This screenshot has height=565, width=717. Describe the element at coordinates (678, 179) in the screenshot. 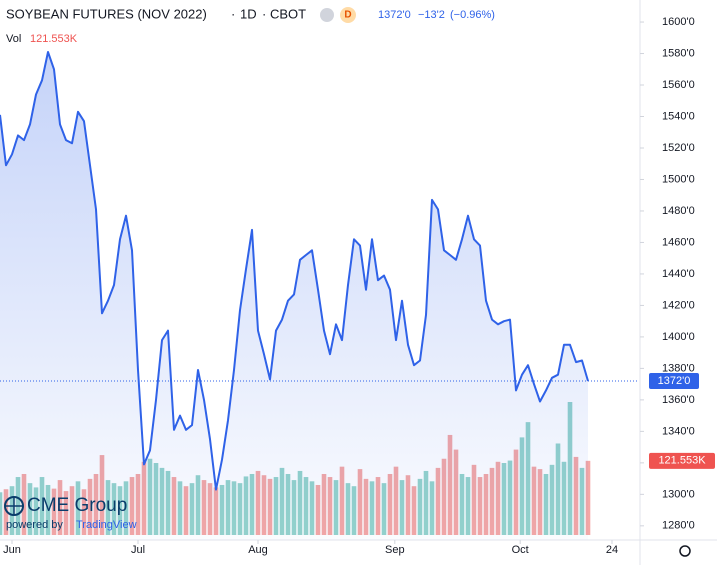

I see `y-tick-label: 1500'0` at that location.